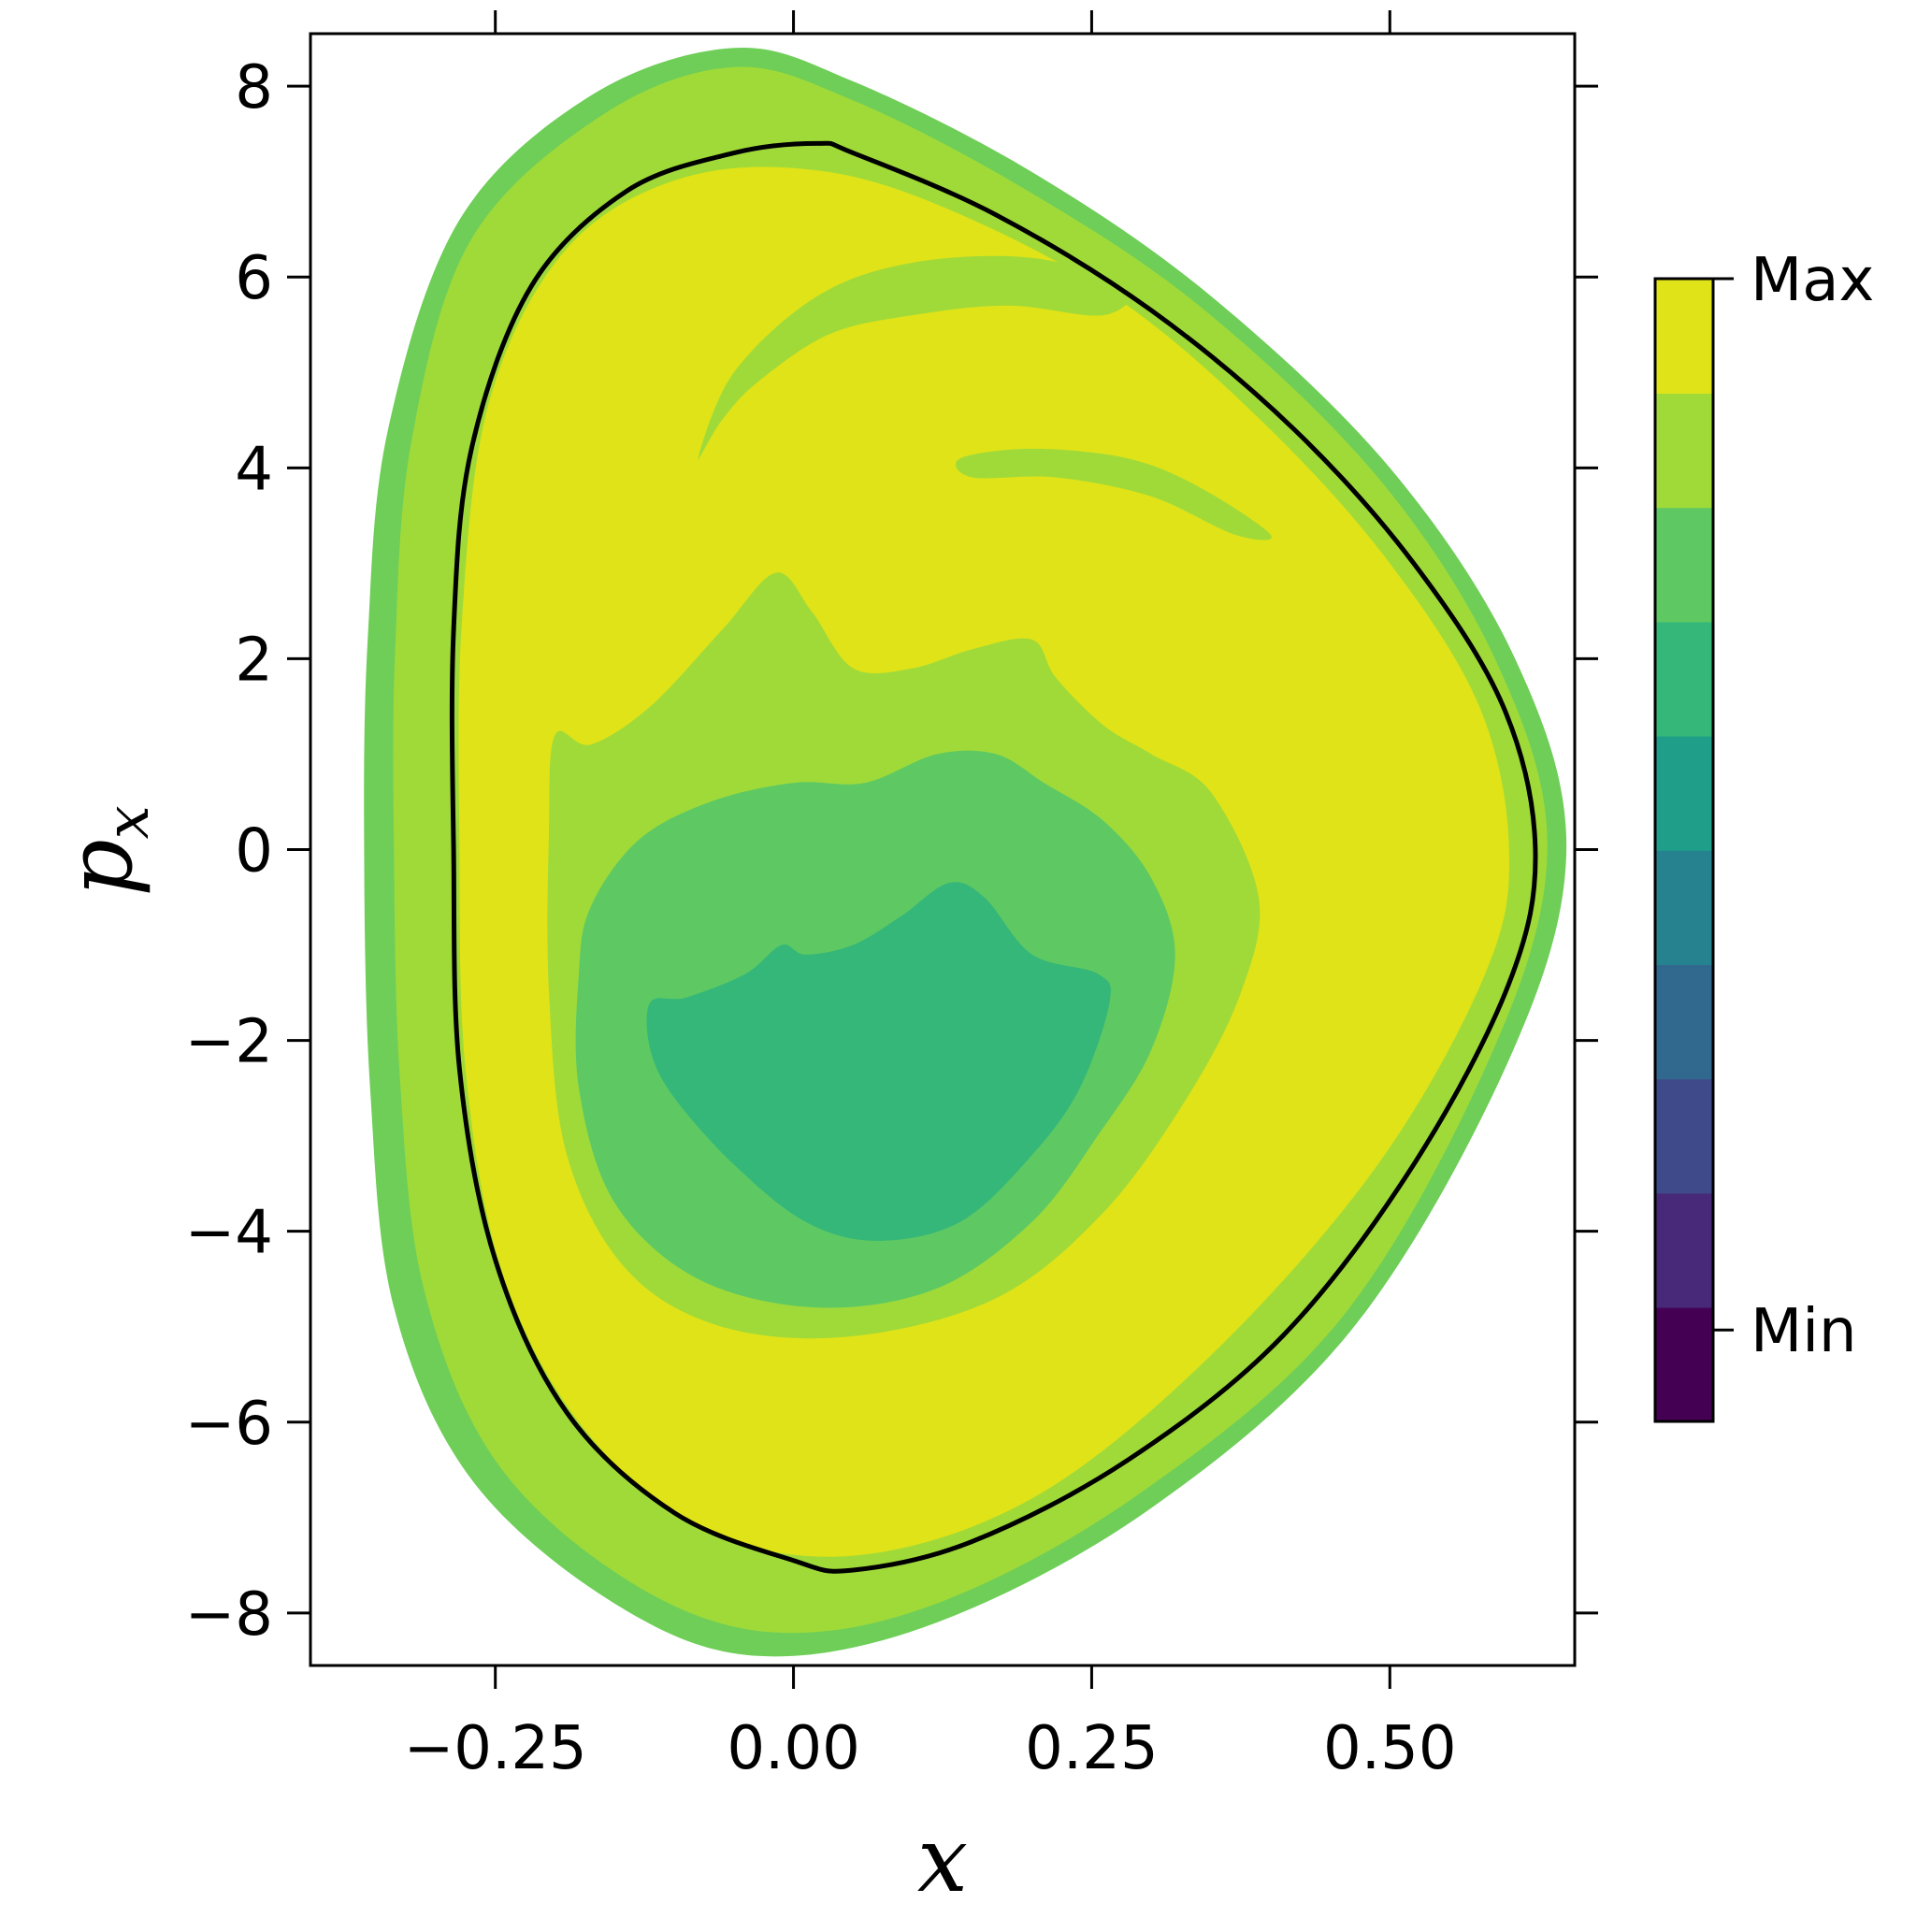 The width and height of the screenshot is (1931, 1932). Describe the element at coordinates (254, 852) in the screenshot. I see `y-tick-label: 0` at that location.